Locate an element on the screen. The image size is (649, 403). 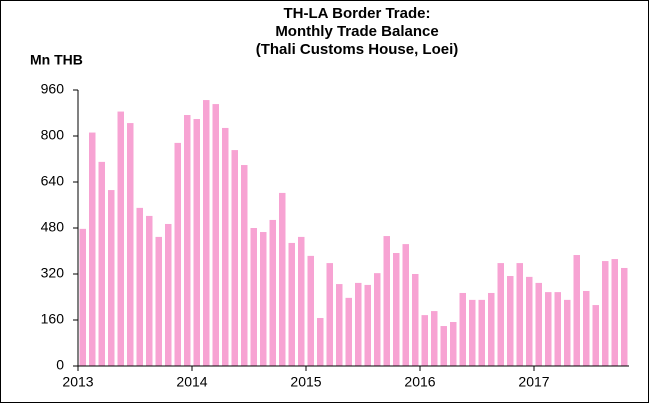
chart-title: TH-LA Border Trade: is located at coordinates (357, 13).